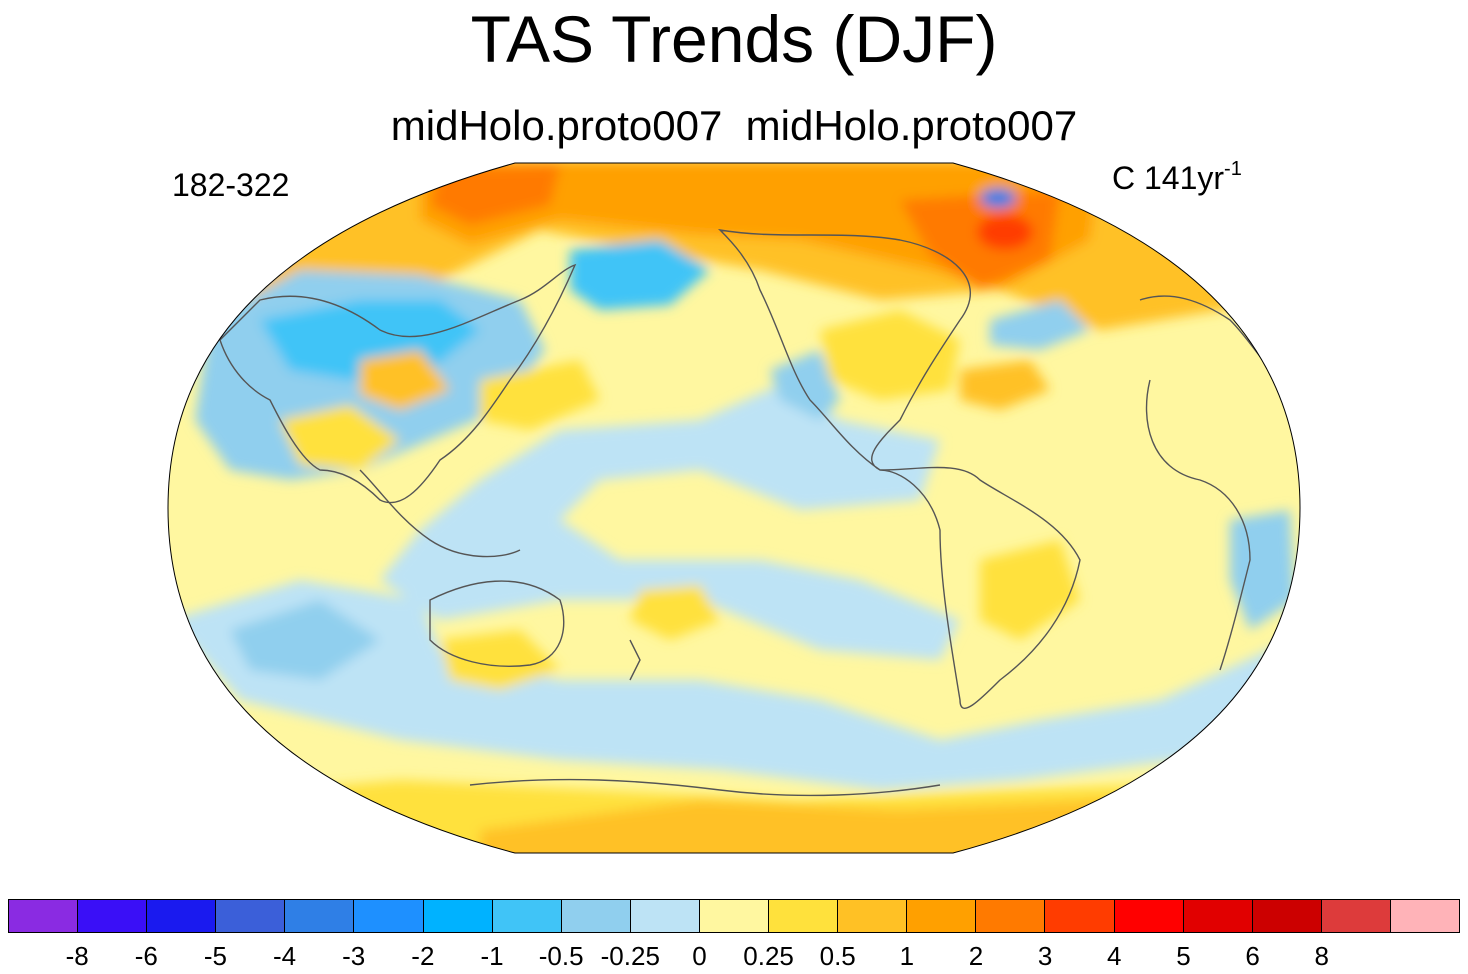  I want to click on units-superscript: -1, so click(1233, 169).